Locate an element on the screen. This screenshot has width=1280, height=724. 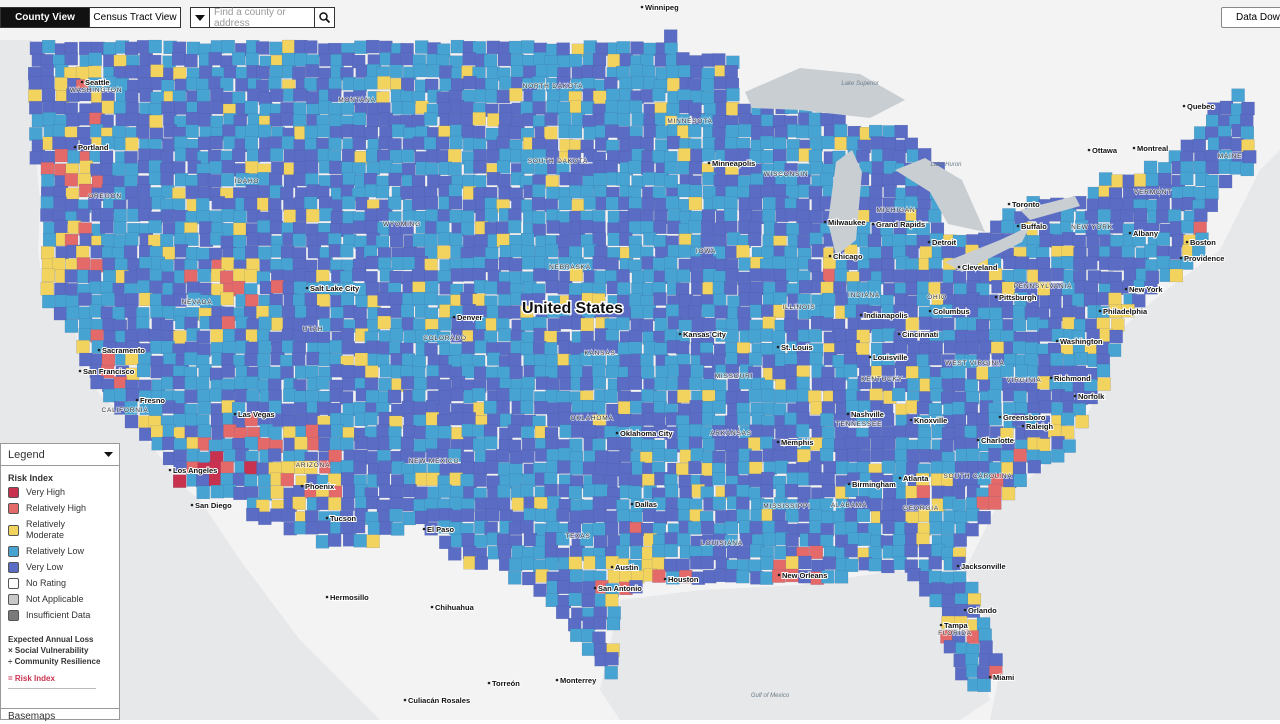
data-download-button: Data Down is located at coordinates (1250, 17).